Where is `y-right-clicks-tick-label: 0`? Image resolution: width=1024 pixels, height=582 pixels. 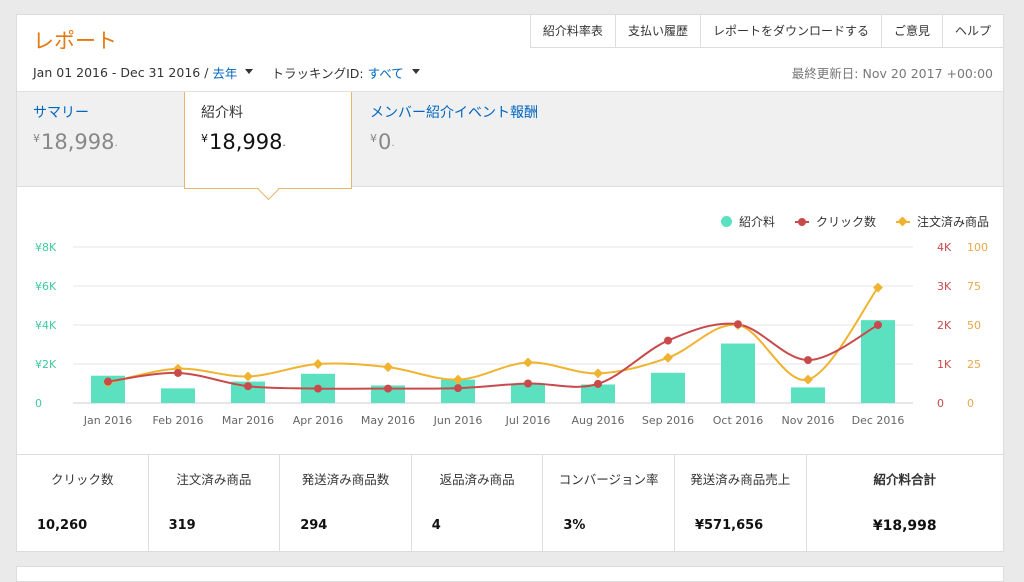
y-right-clicks-tick-label: 0 is located at coordinates (940, 403).